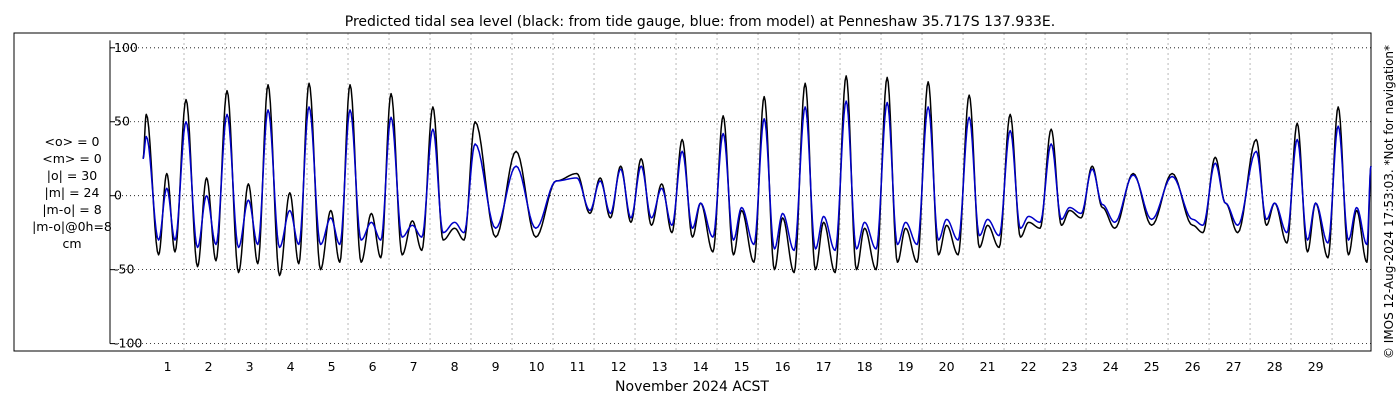  What do you see at coordinates (72, 141) in the screenshot?
I see `stat-mean-obs: <o> = 0` at bounding box center [72, 141].